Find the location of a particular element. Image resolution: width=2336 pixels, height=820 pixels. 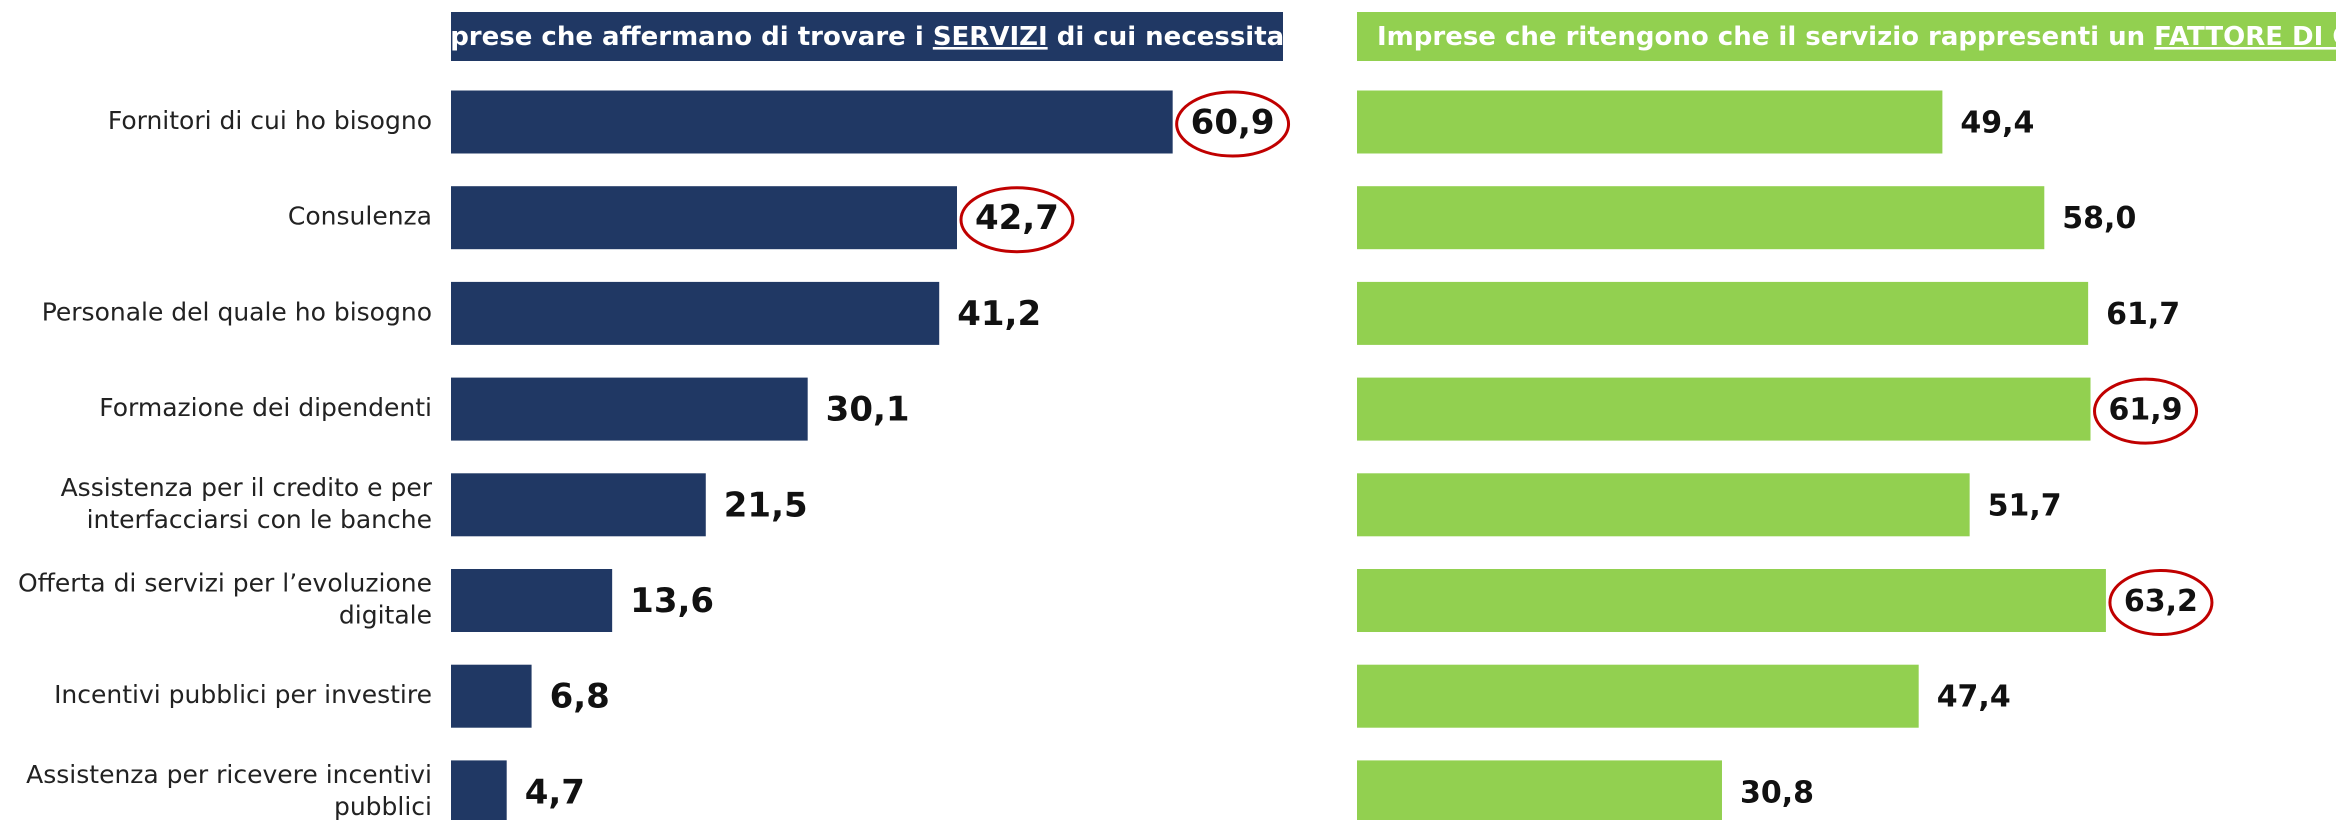

value-label: 49,4 is located at coordinates (1997, 123).